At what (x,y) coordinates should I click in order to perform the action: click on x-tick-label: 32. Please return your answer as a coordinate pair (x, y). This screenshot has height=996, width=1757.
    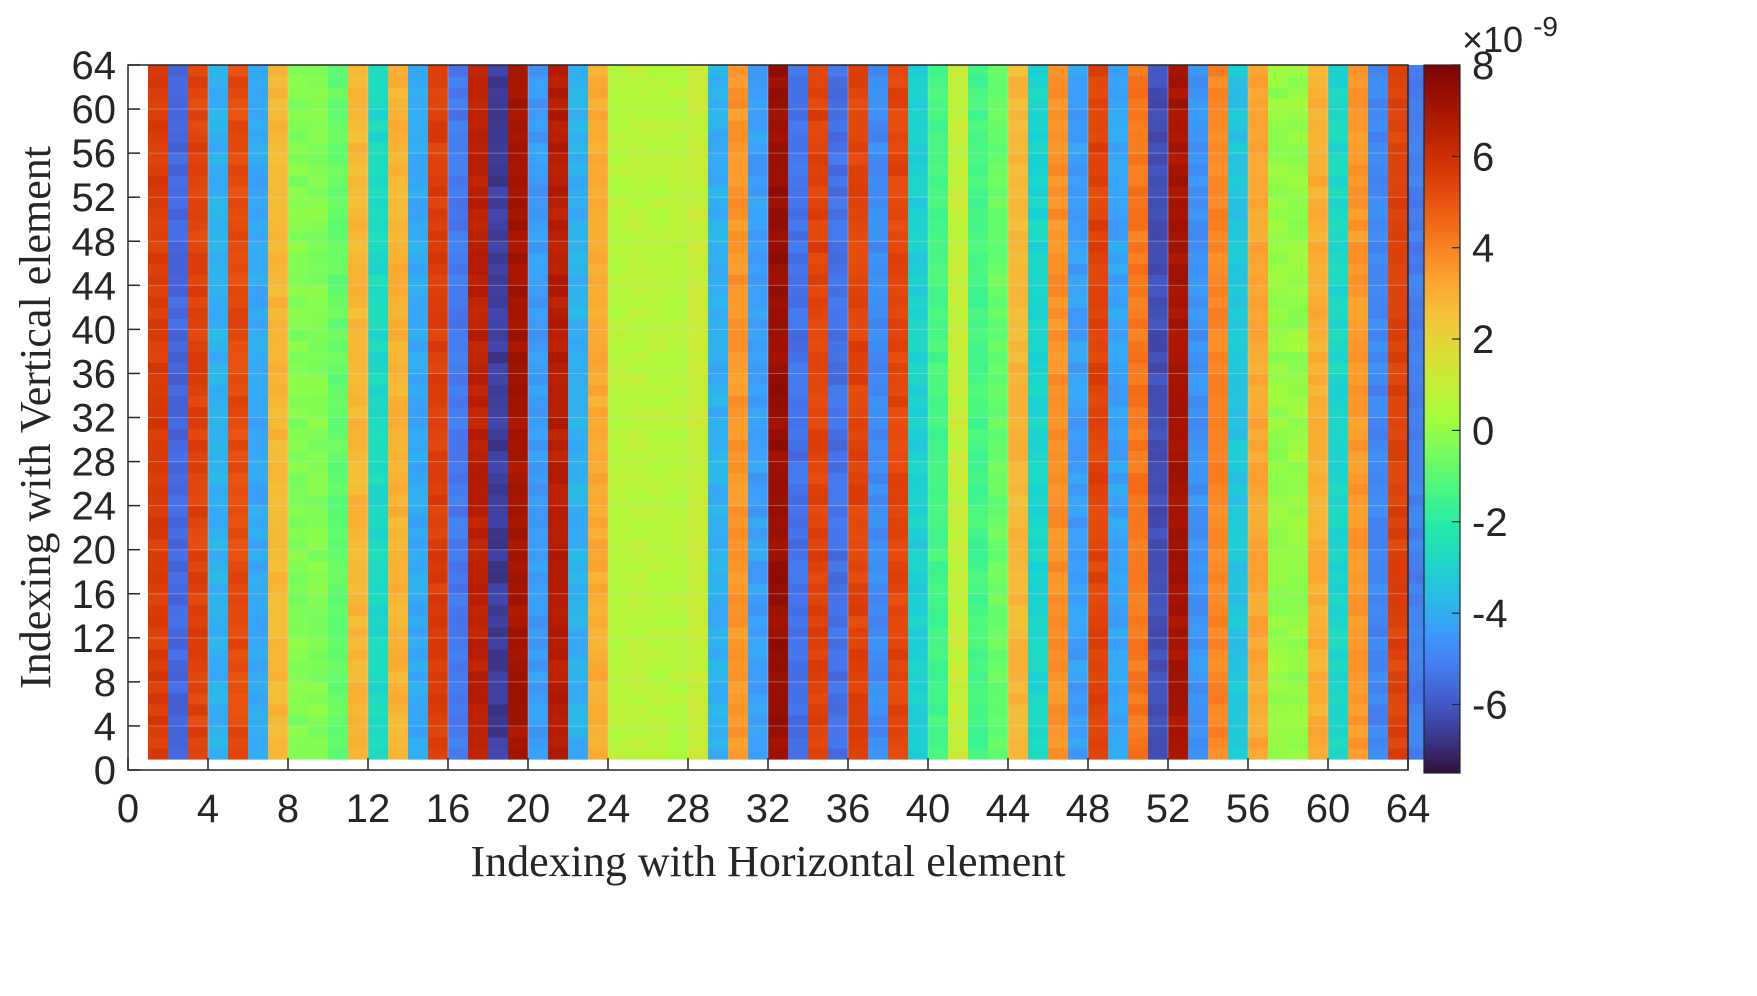
    Looking at the image, I should click on (768, 809).